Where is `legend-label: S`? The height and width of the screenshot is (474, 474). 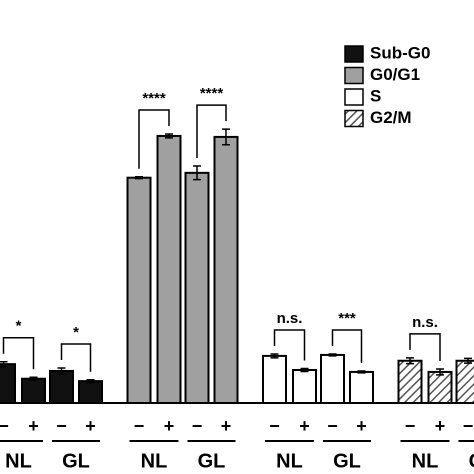
legend-label: S is located at coordinates (375, 95).